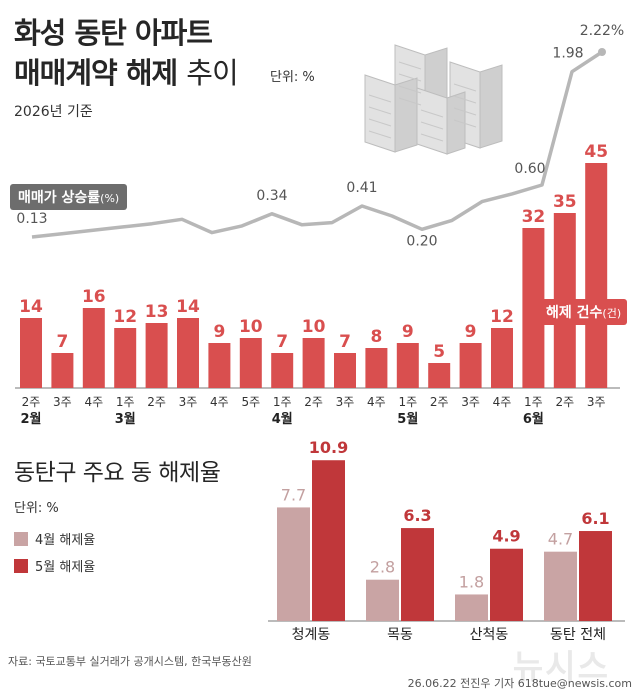 The image size is (640, 693). I want to click on week-tick-label: 5주, so click(250, 402).